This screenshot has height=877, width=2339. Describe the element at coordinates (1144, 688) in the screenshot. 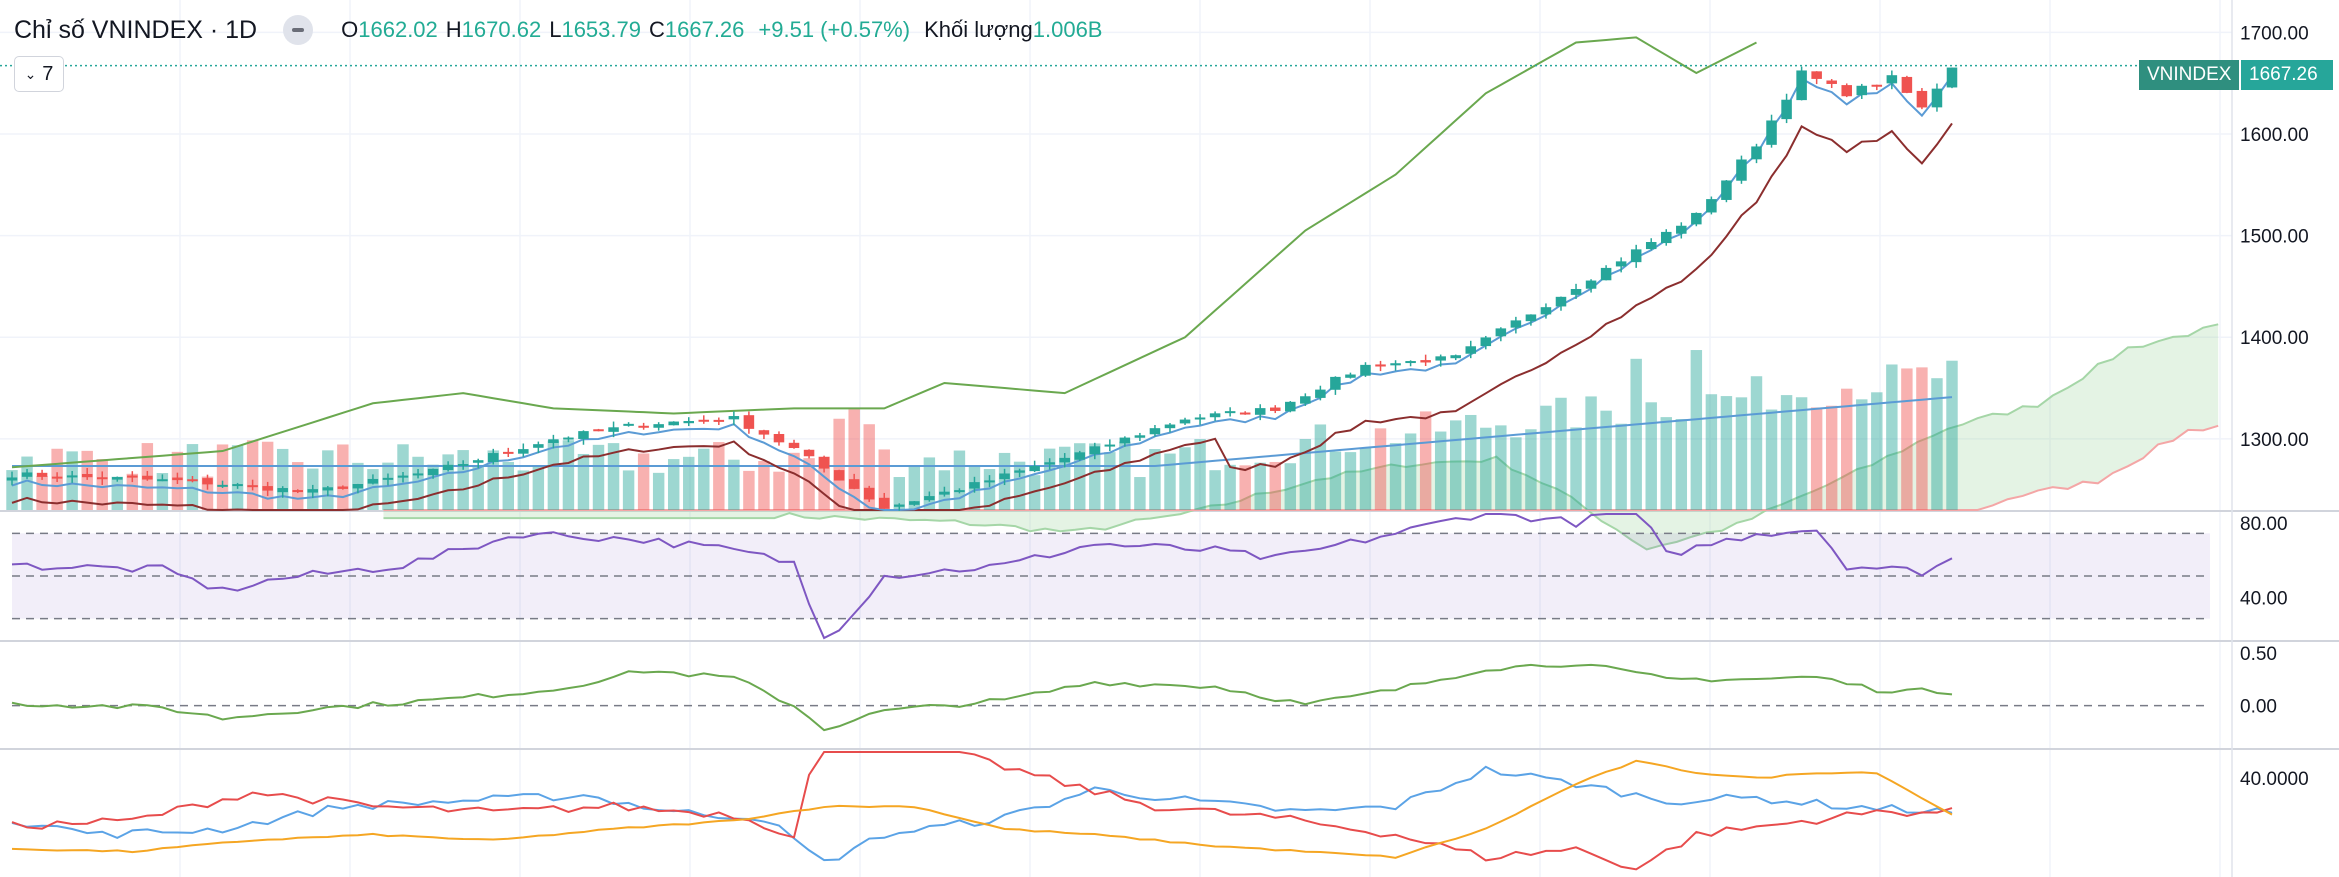

I see `pane-momentum: 0.50 0.00` at that location.